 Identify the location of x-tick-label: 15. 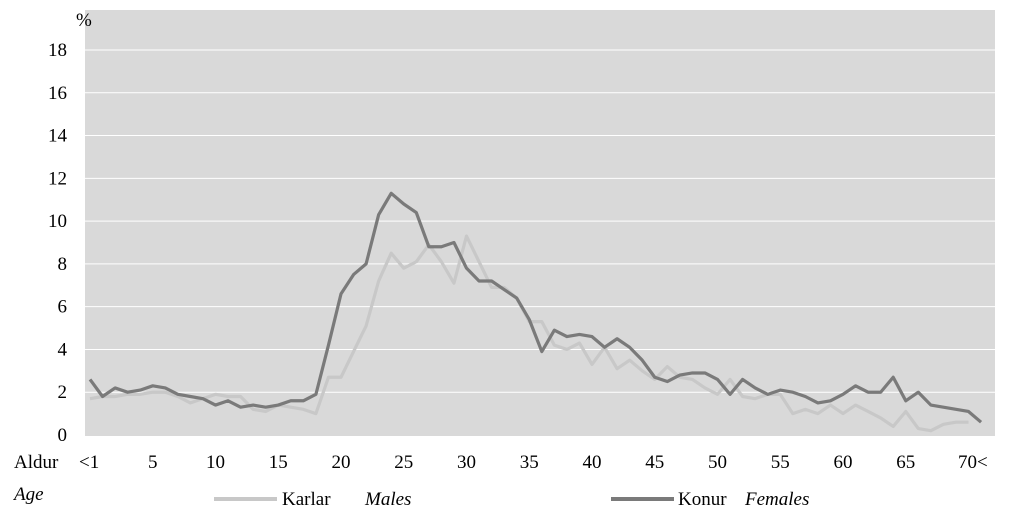
(278, 462).